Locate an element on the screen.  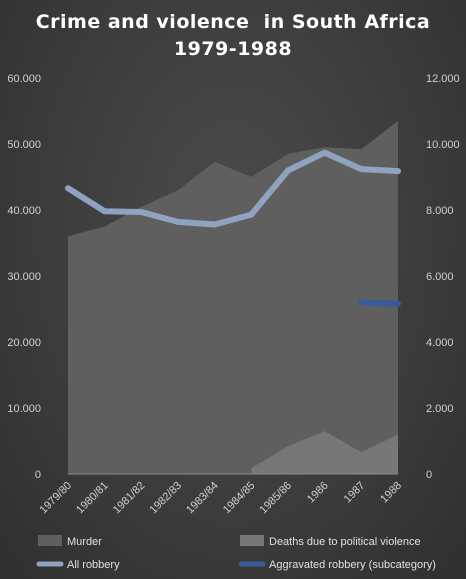
y-right-tick-label: 10.000 is located at coordinates (443, 145).